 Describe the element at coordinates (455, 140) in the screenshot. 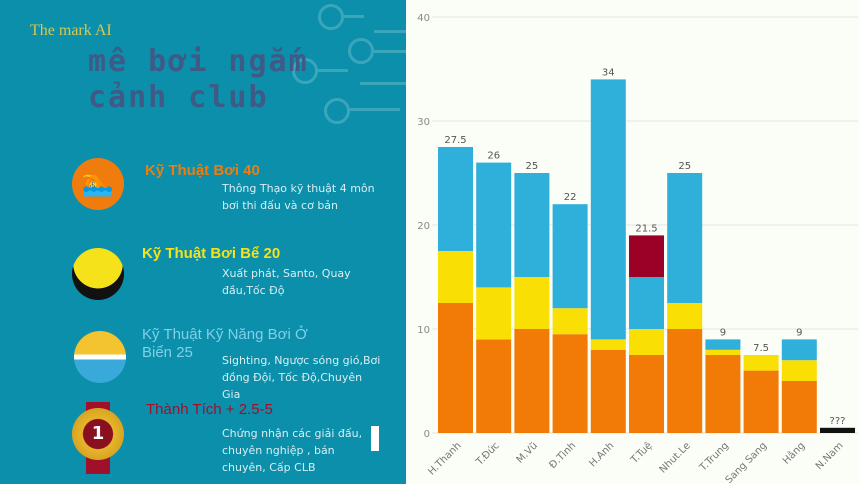

I see `data-label: 27.5` at that location.